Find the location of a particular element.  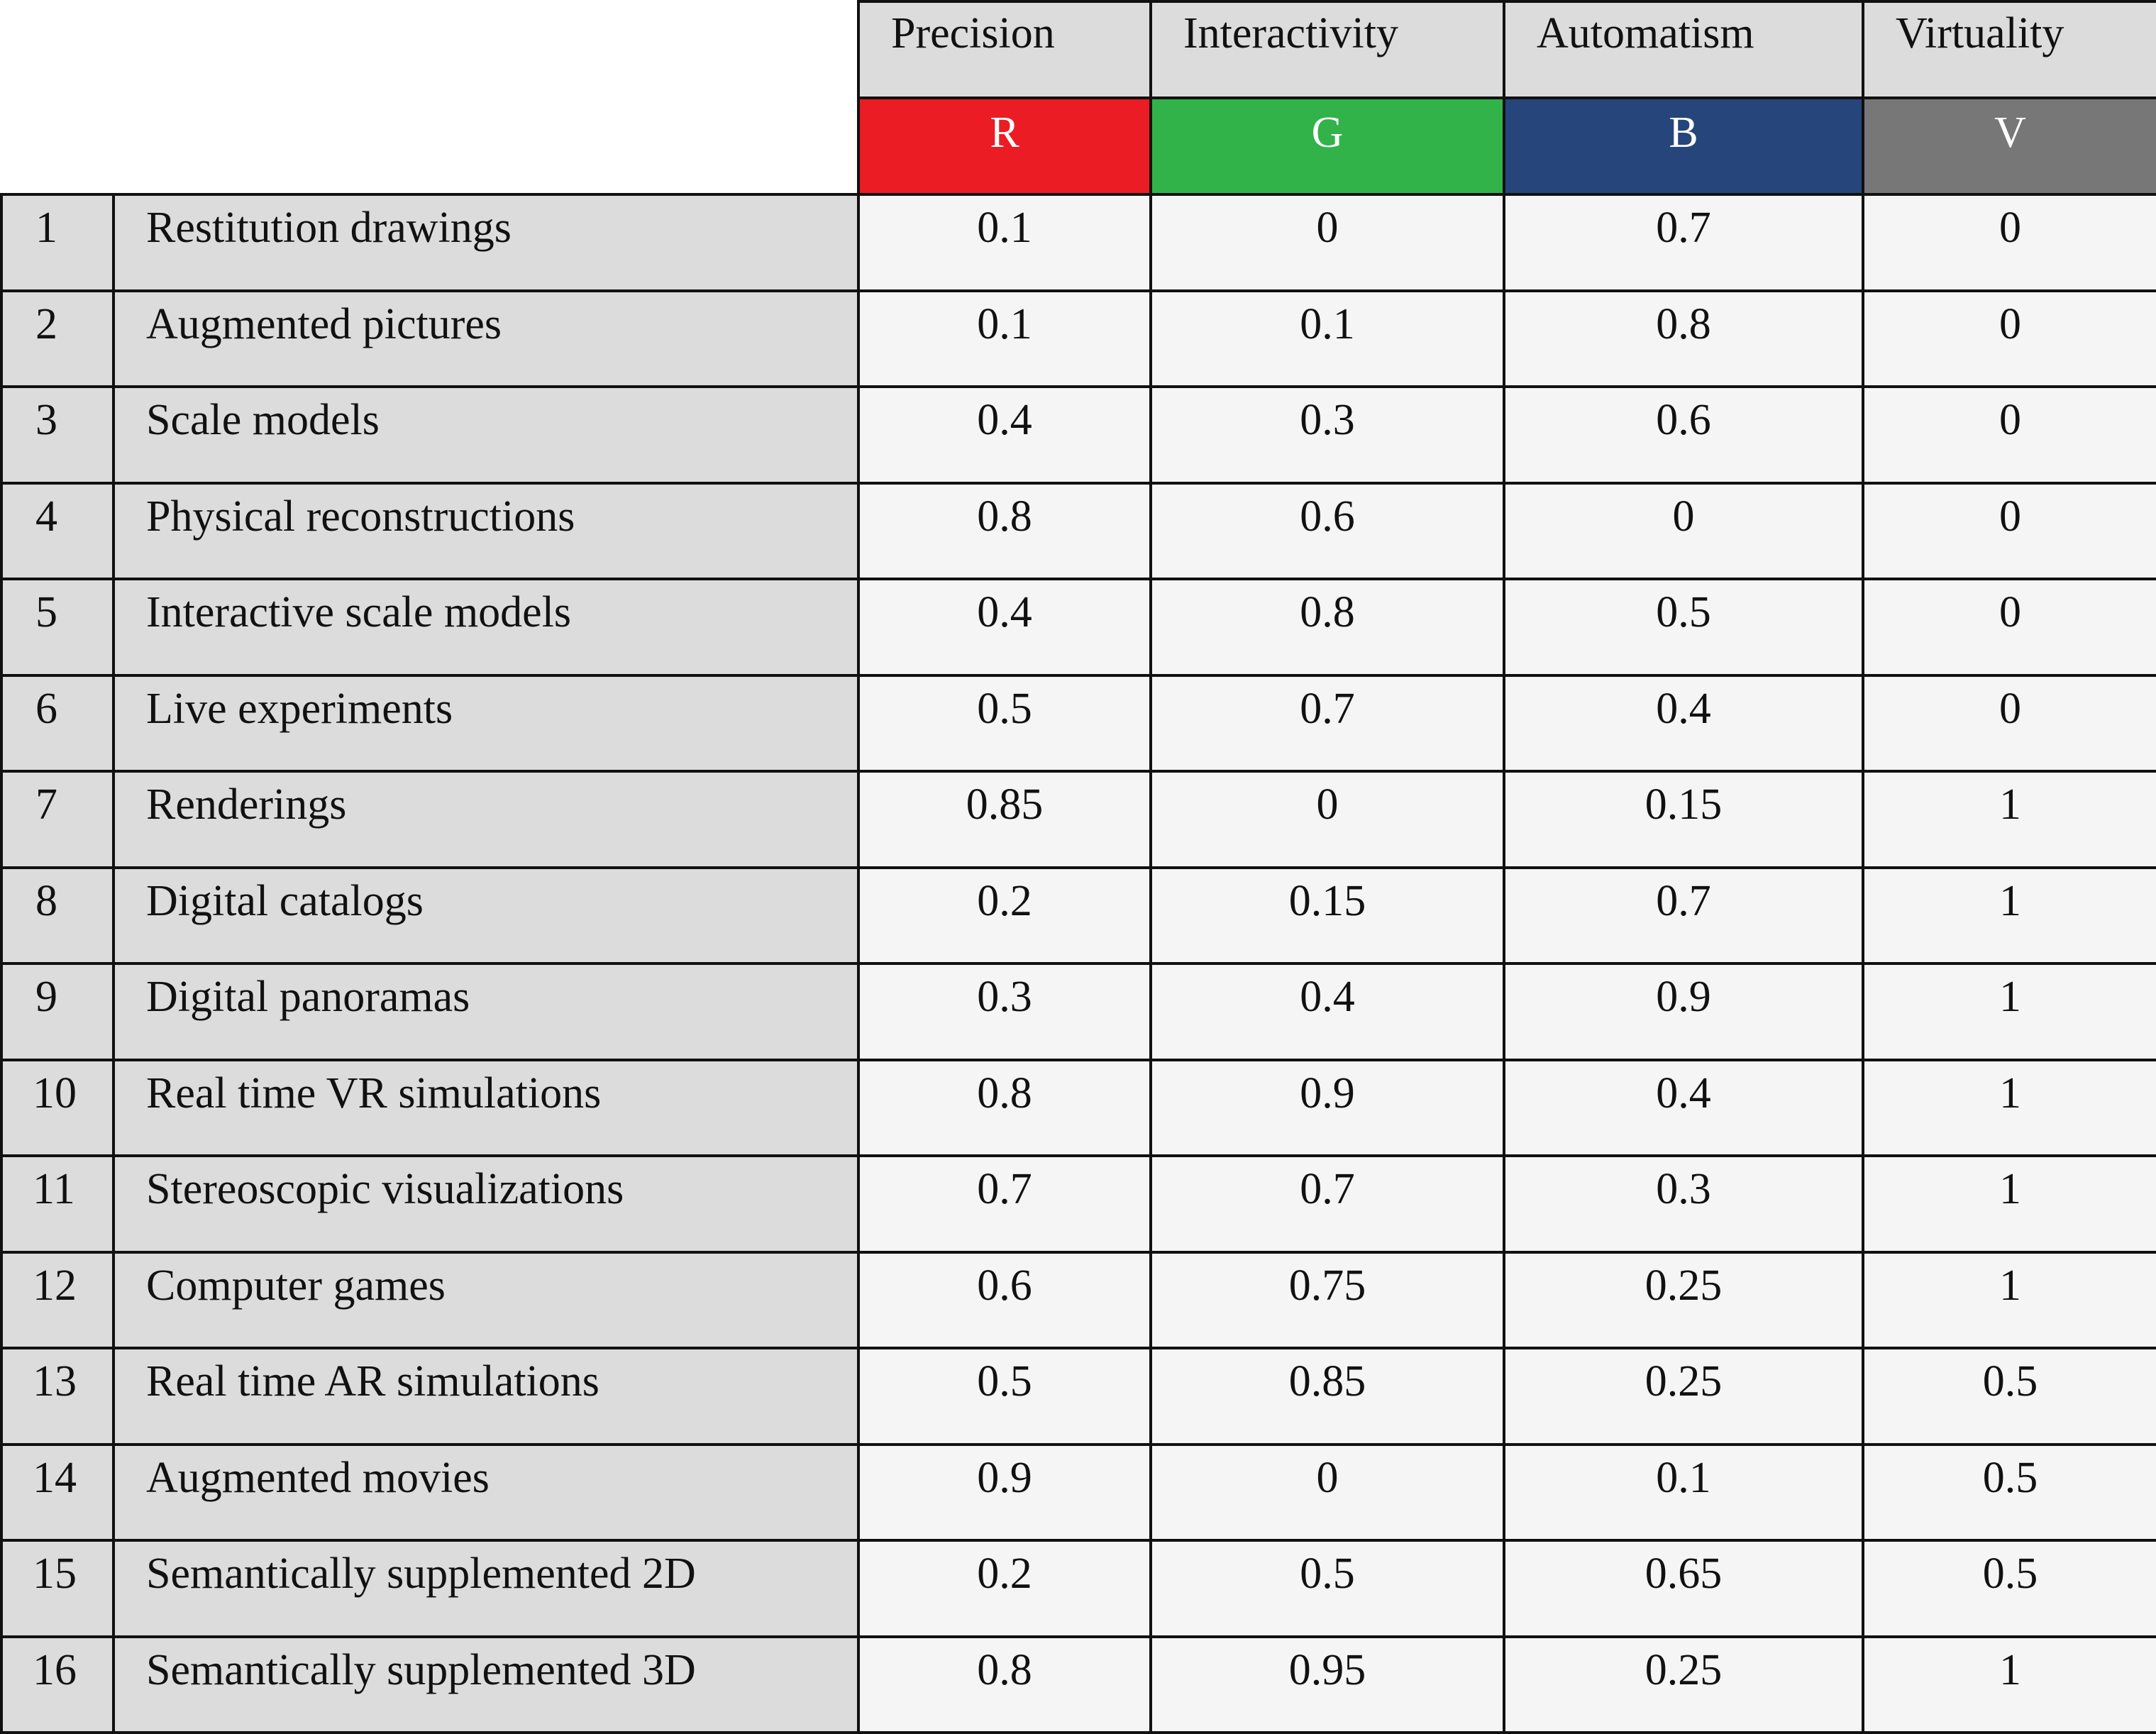

row-label: Augmented pictures is located at coordinates (486, 338).